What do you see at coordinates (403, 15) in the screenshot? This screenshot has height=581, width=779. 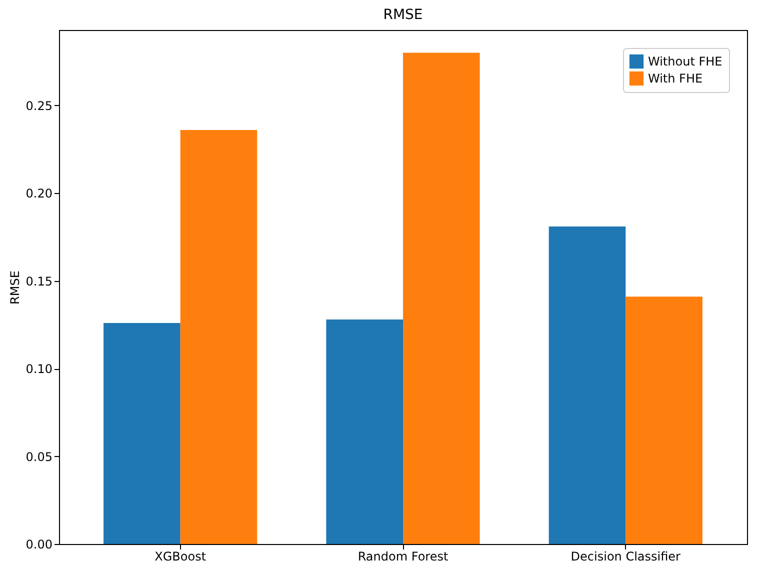 I see `chart-title: RMSE` at bounding box center [403, 15].